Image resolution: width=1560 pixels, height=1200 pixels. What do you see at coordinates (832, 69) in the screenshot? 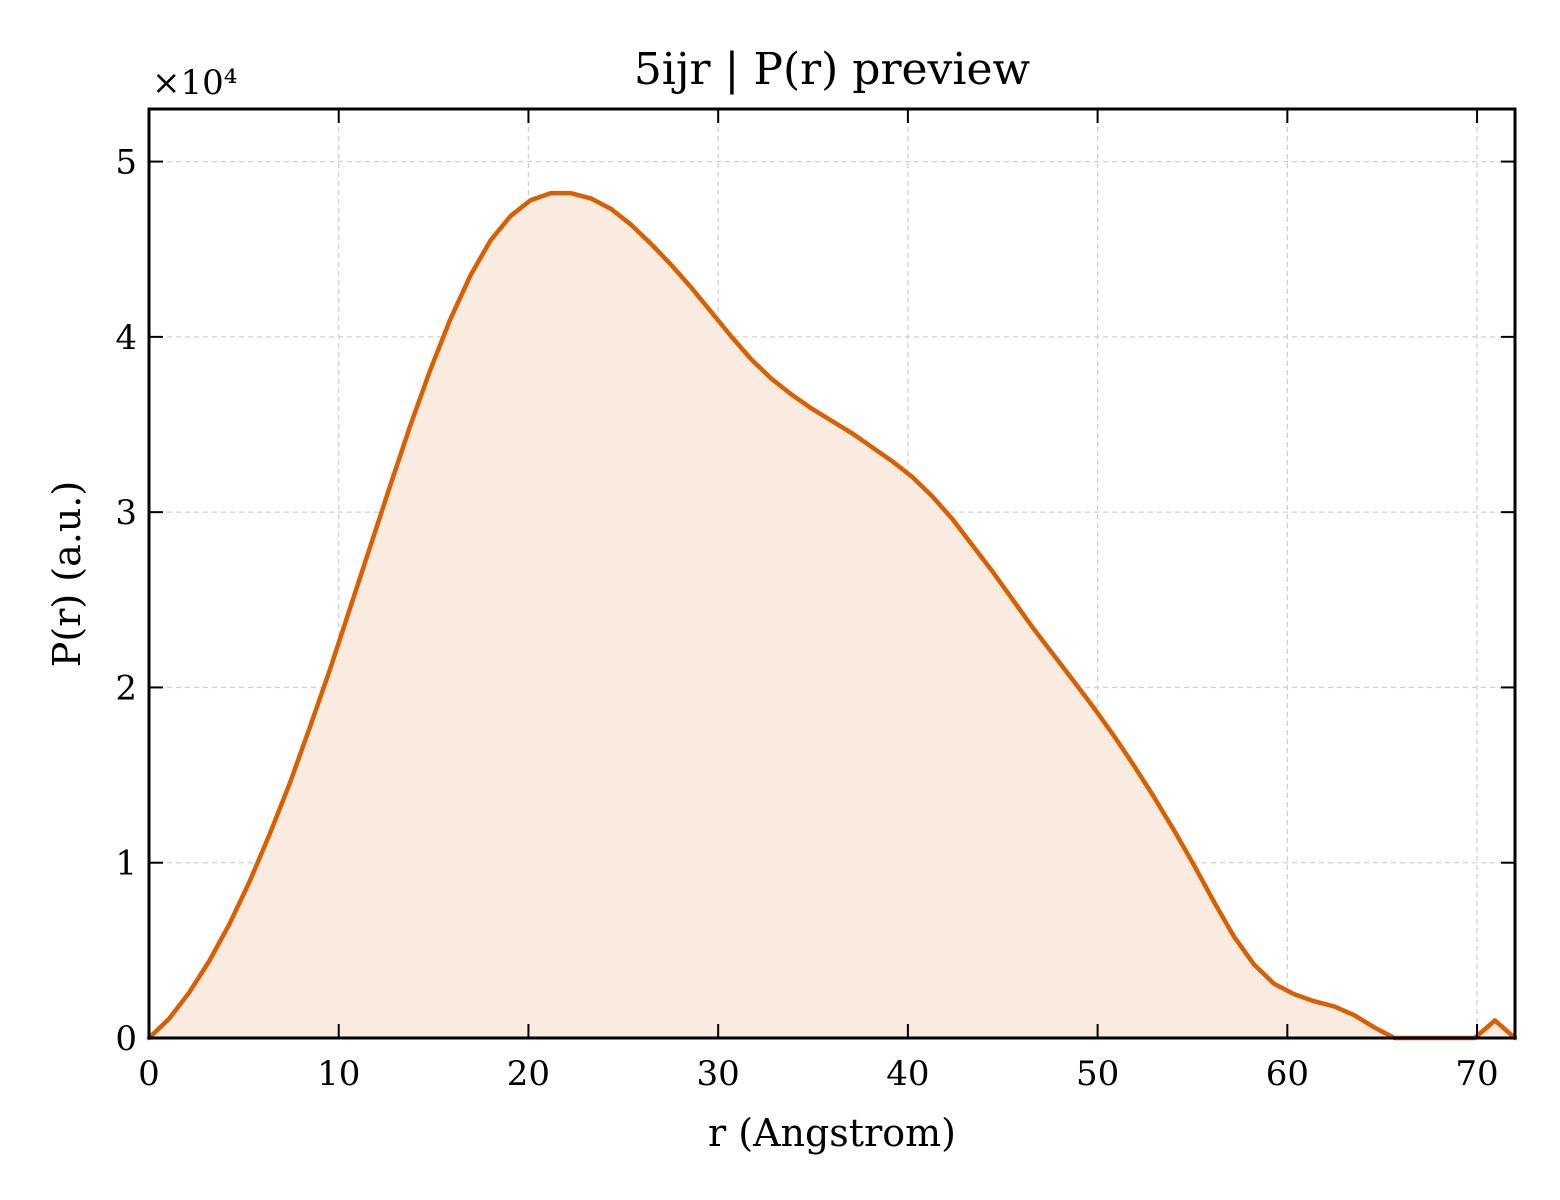
I see `chart-title: 5ijr | P(r) preview` at bounding box center [832, 69].